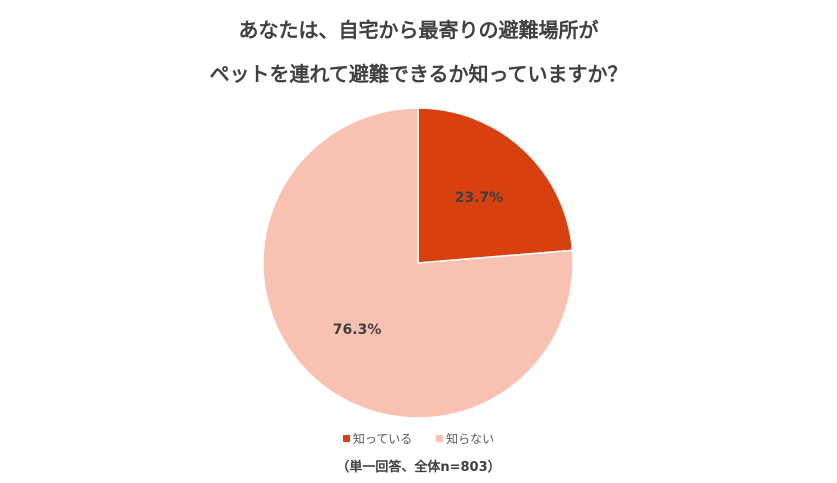 The image size is (837, 483). I want to click on sample-note: （単一回答、全体n=803）, so click(418, 467).